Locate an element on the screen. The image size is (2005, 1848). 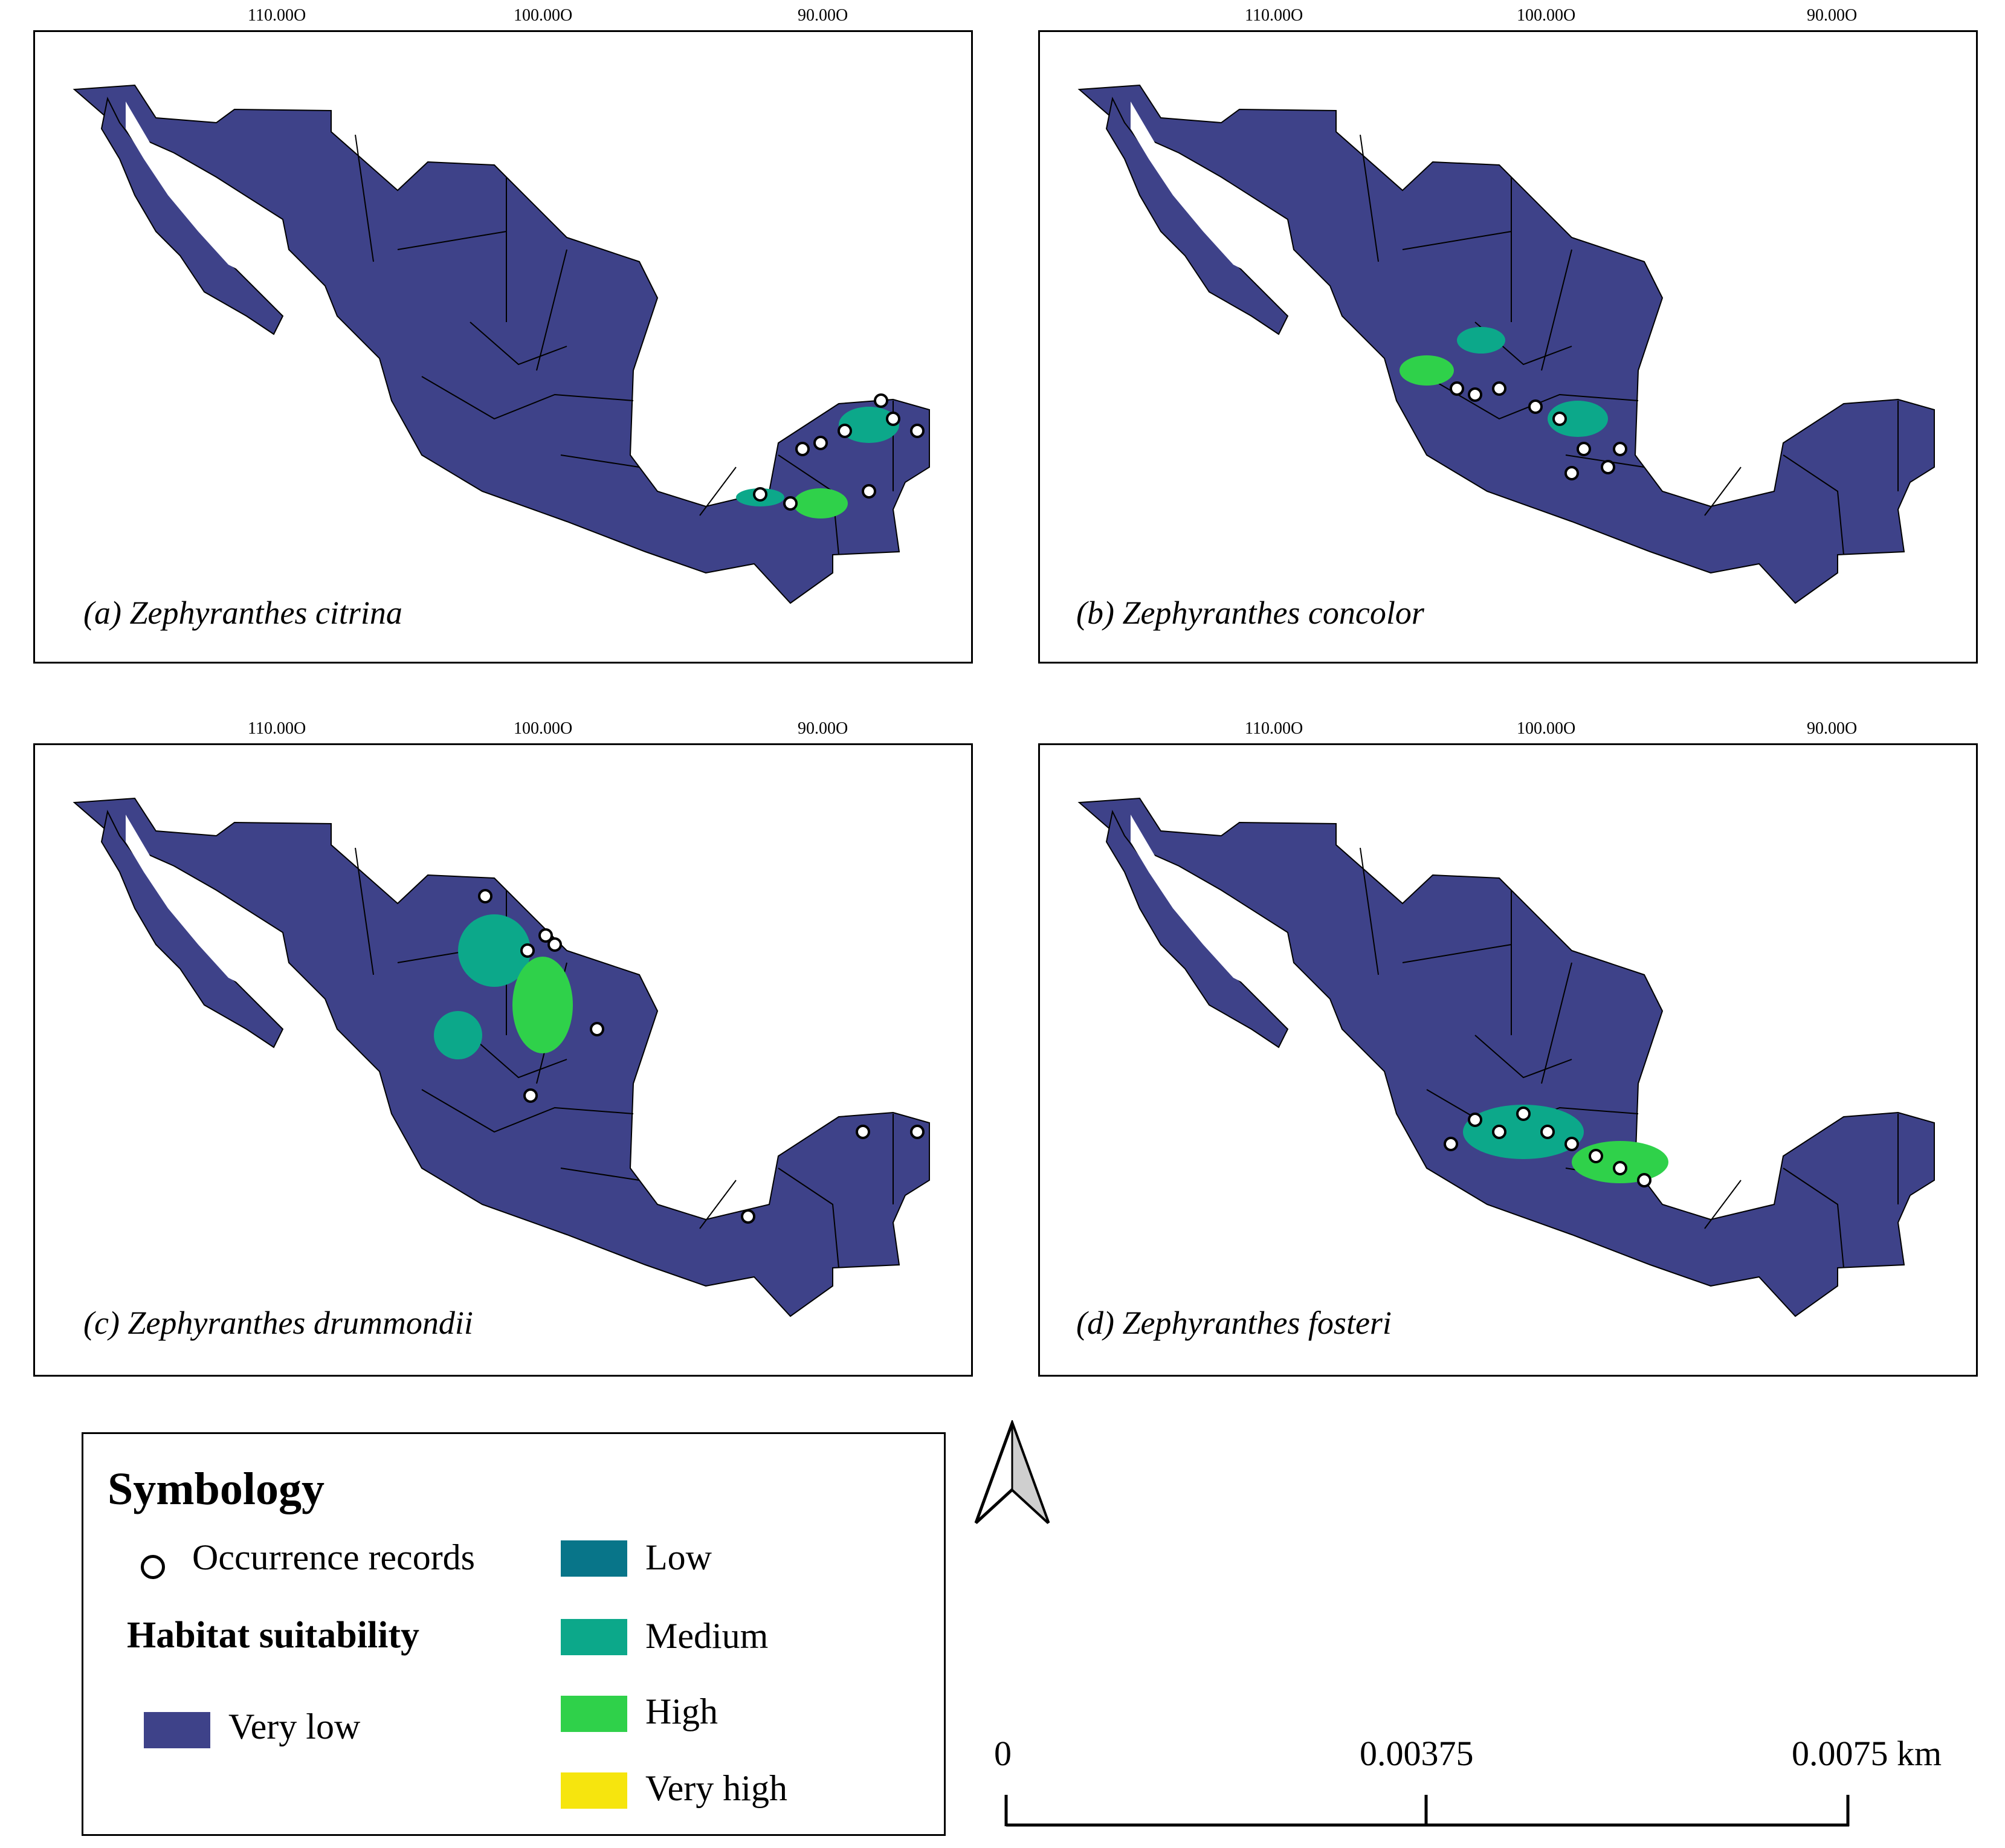
scale-bar is located at coordinates (1427, 1811).